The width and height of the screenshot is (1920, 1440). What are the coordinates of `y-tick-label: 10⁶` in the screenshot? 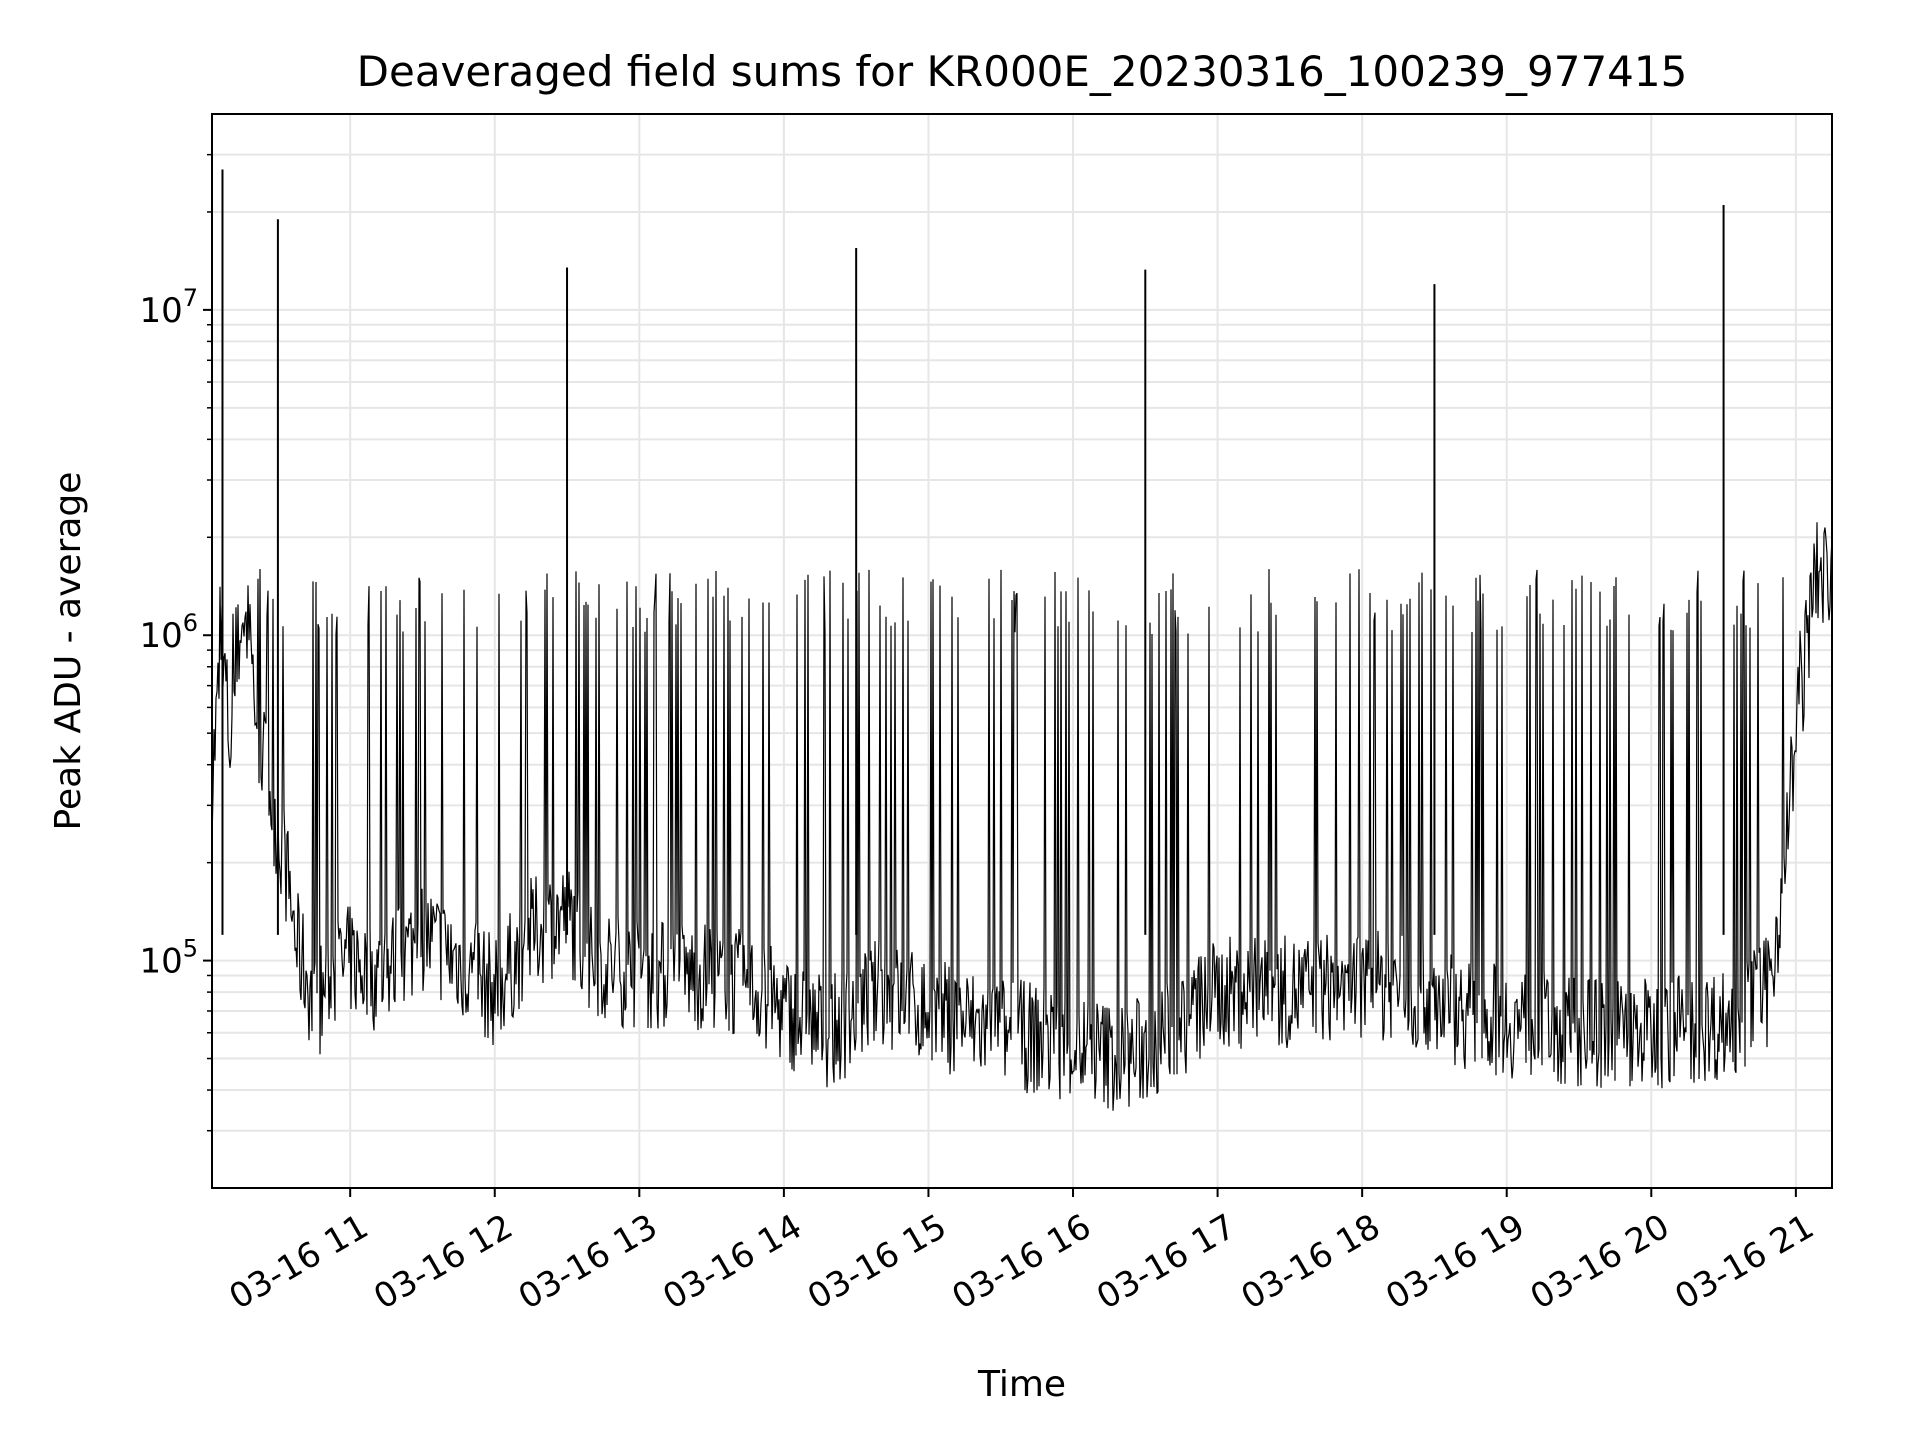 It's located at (168, 632).